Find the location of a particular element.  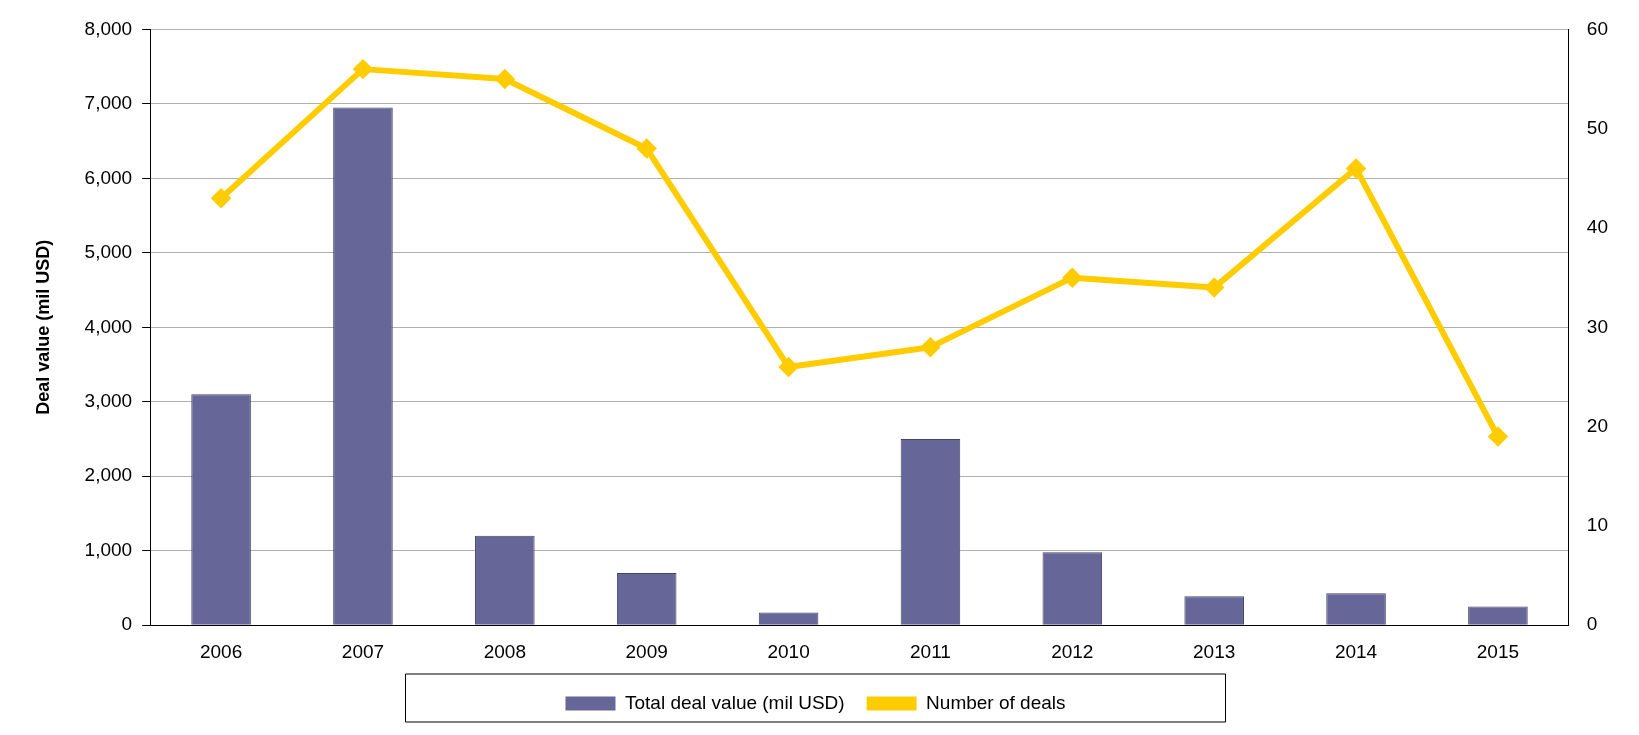

x-tick-label: 2010 is located at coordinates (788, 651).